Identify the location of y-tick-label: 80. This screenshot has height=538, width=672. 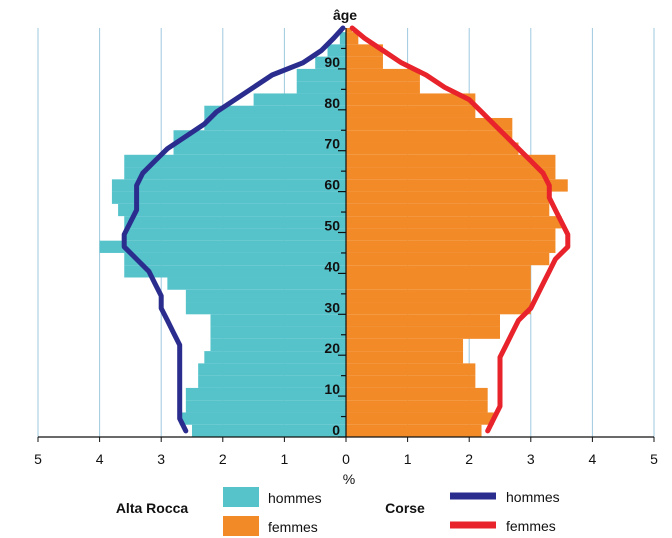
(332, 103).